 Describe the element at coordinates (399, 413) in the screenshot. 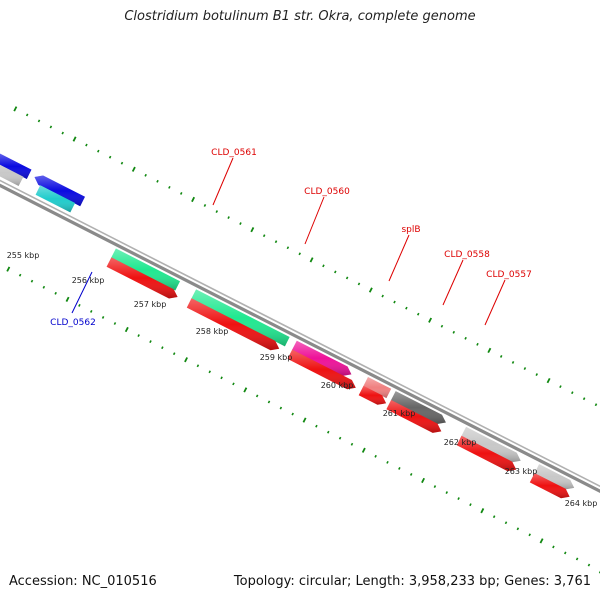

I see `ruler-tick-label: 261 kbp` at that location.